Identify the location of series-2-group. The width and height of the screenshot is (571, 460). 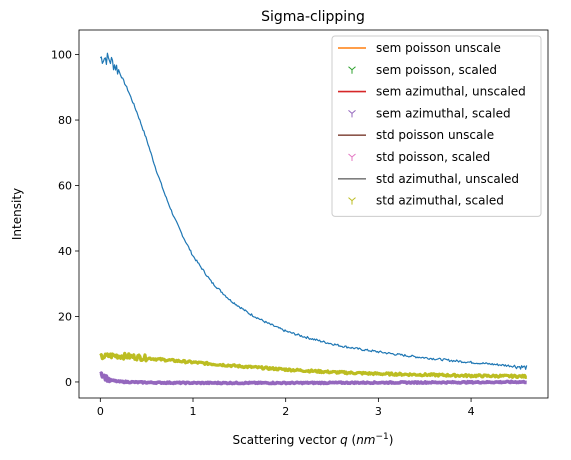
(313, 378).